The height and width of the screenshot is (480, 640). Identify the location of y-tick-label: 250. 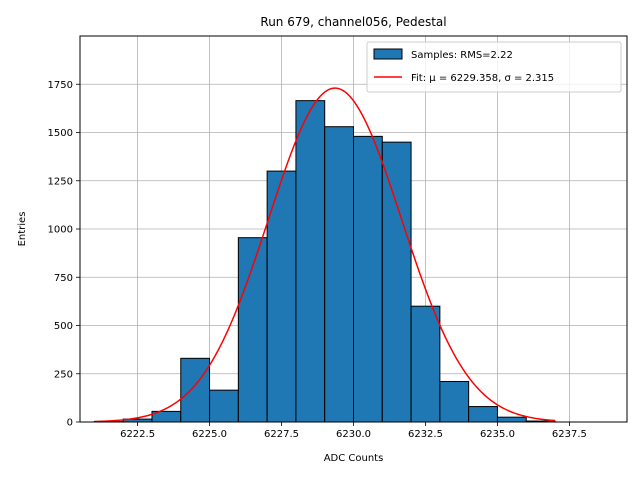
(63, 374).